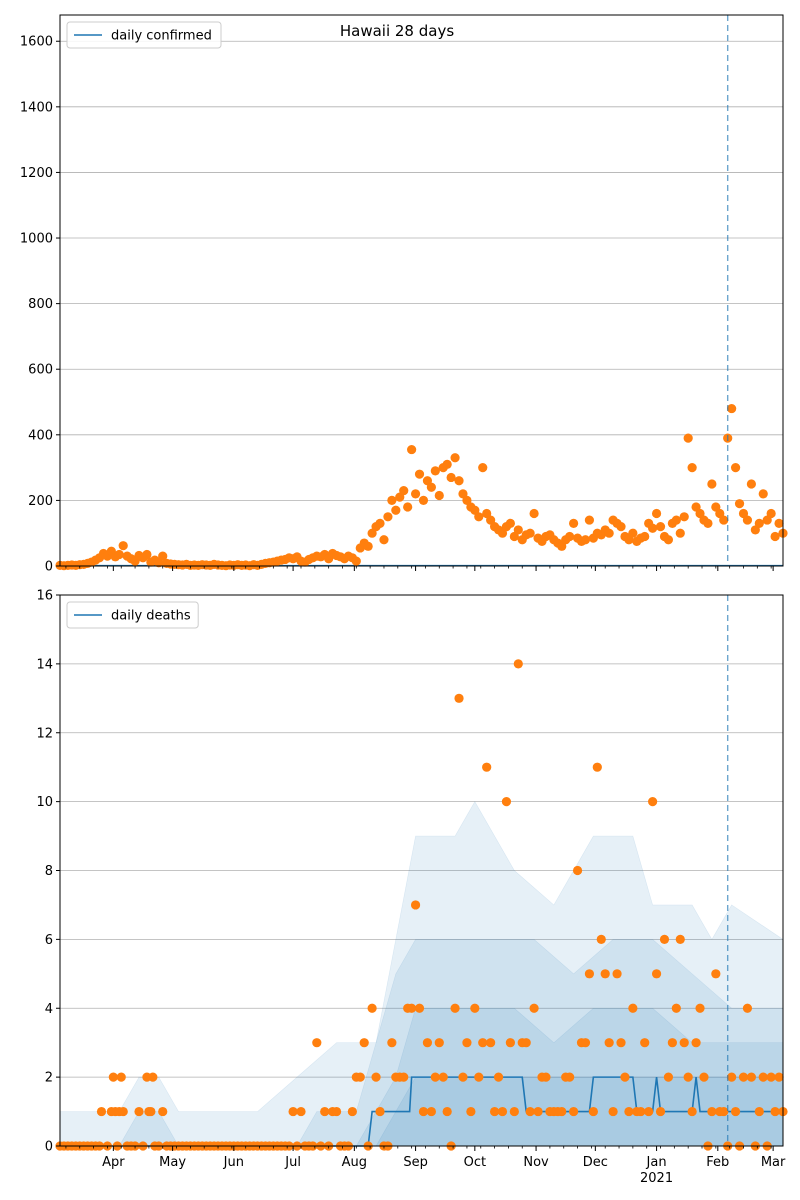 This screenshot has height=1200, width=800. I want to click on confirmed-legend-label: daily confirmed, so click(161, 36).